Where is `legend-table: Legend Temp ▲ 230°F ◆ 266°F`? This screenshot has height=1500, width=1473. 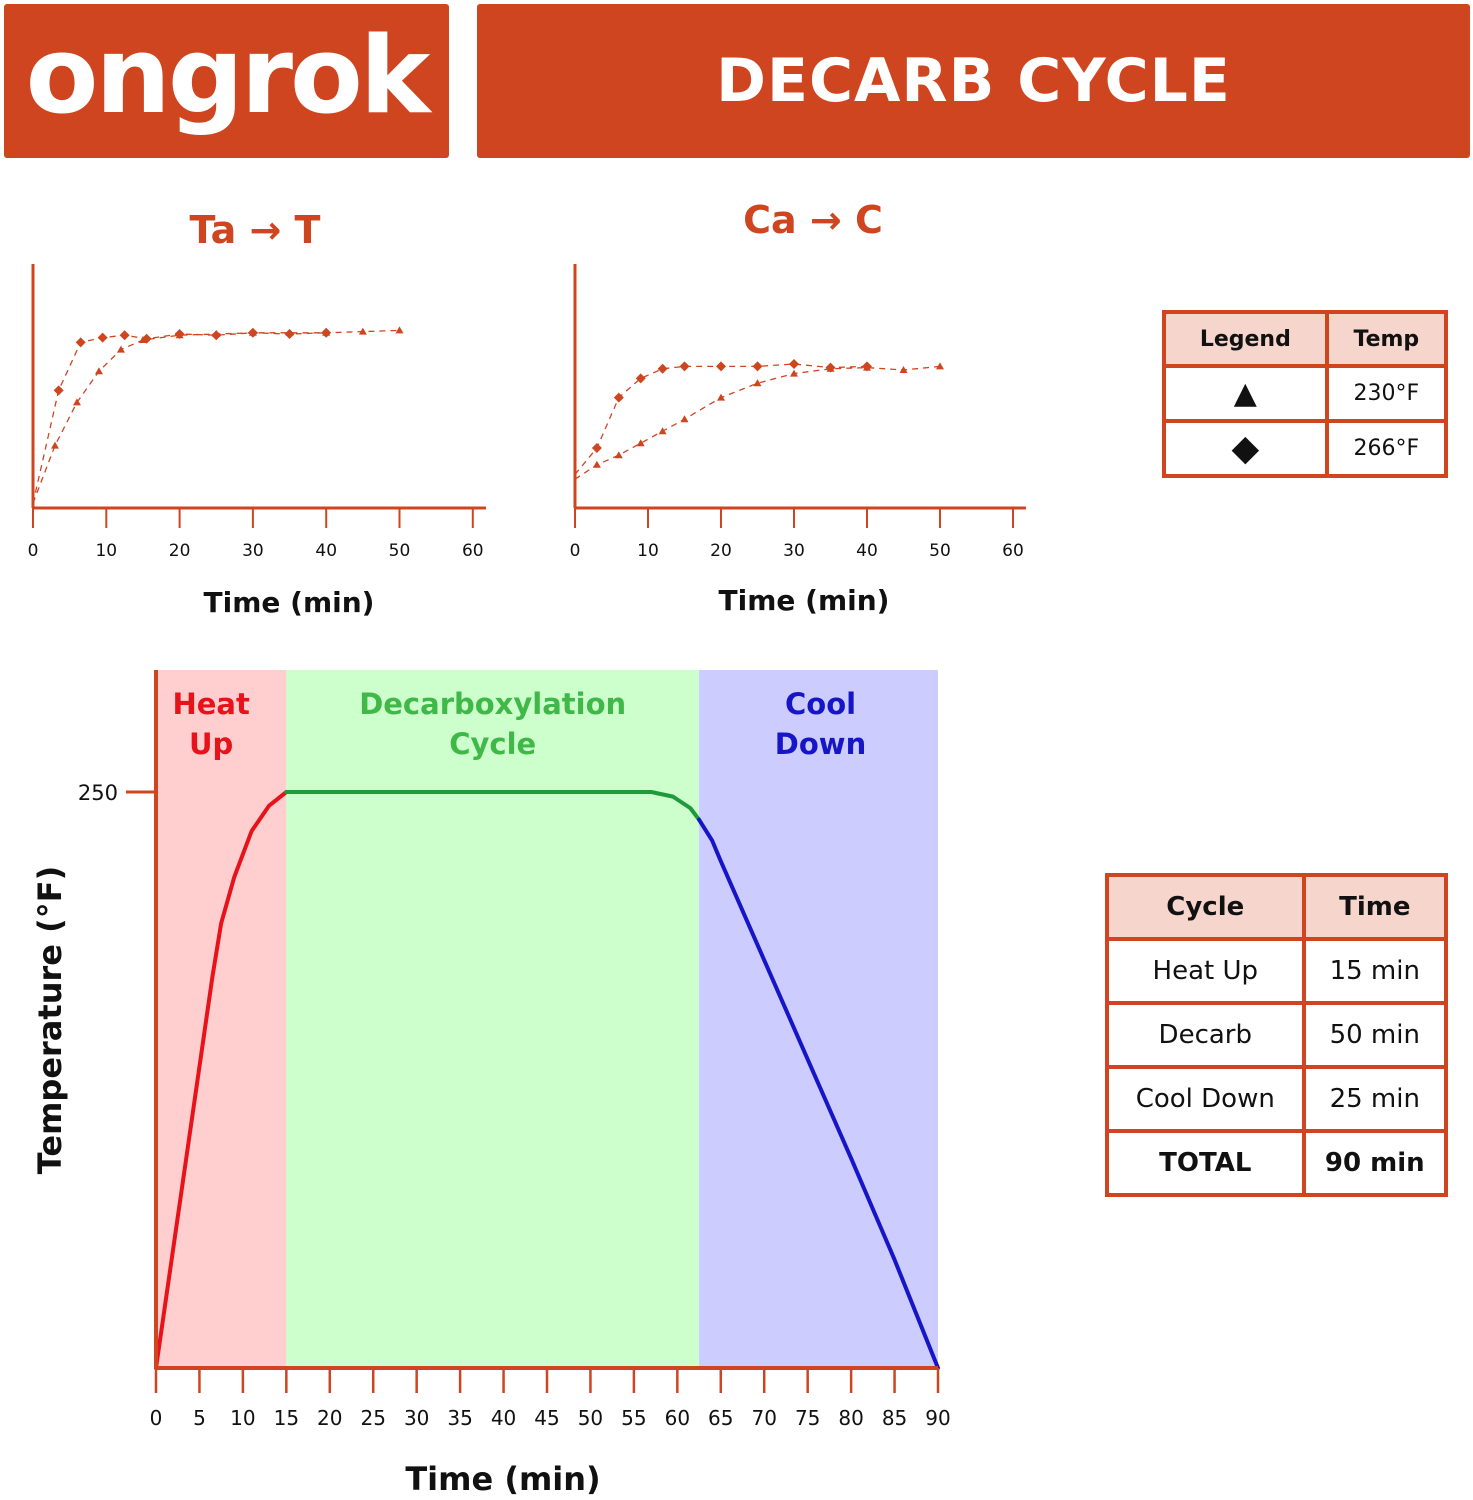
legend-table: Legend Temp ▲ 230°F ◆ 266°F is located at coordinates (1305, 394).